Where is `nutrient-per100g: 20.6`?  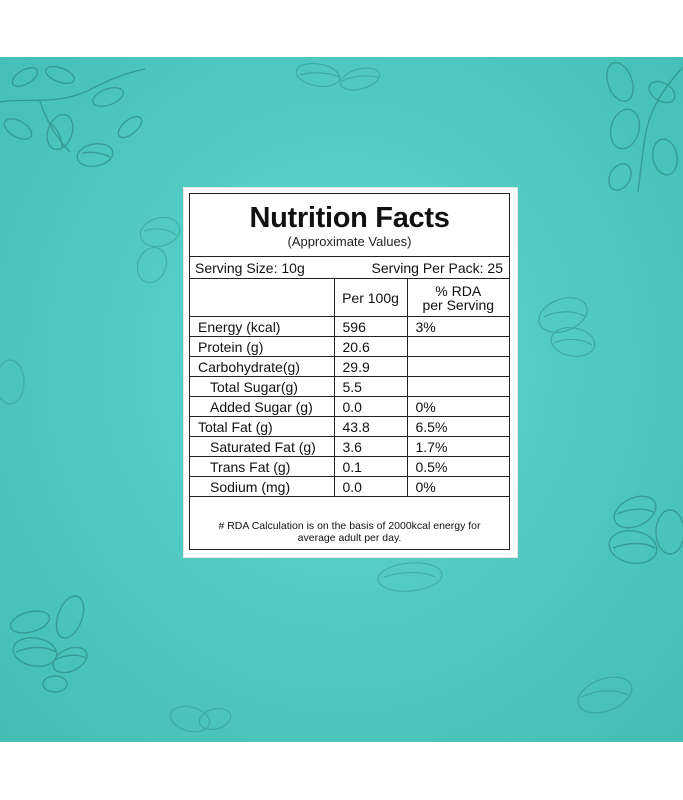
nutrient-per100g: 20.6 is located at coordinates (370, 346).